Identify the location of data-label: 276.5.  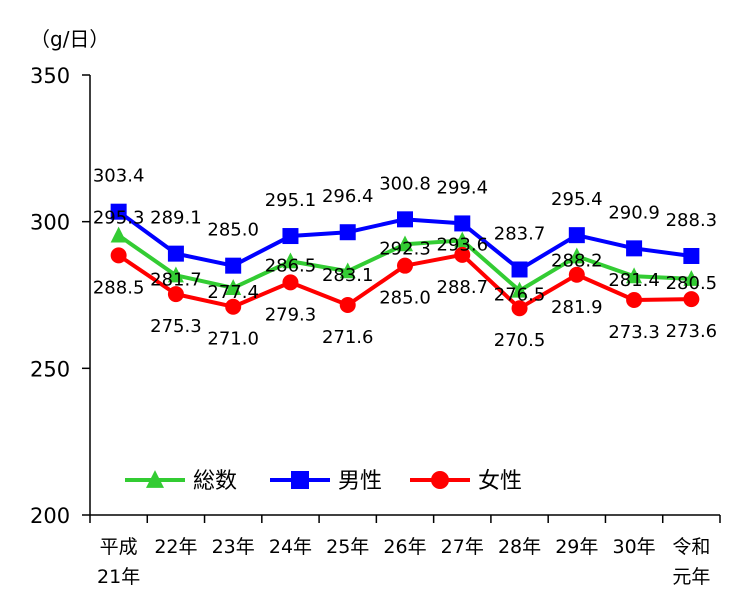
(520, 295).